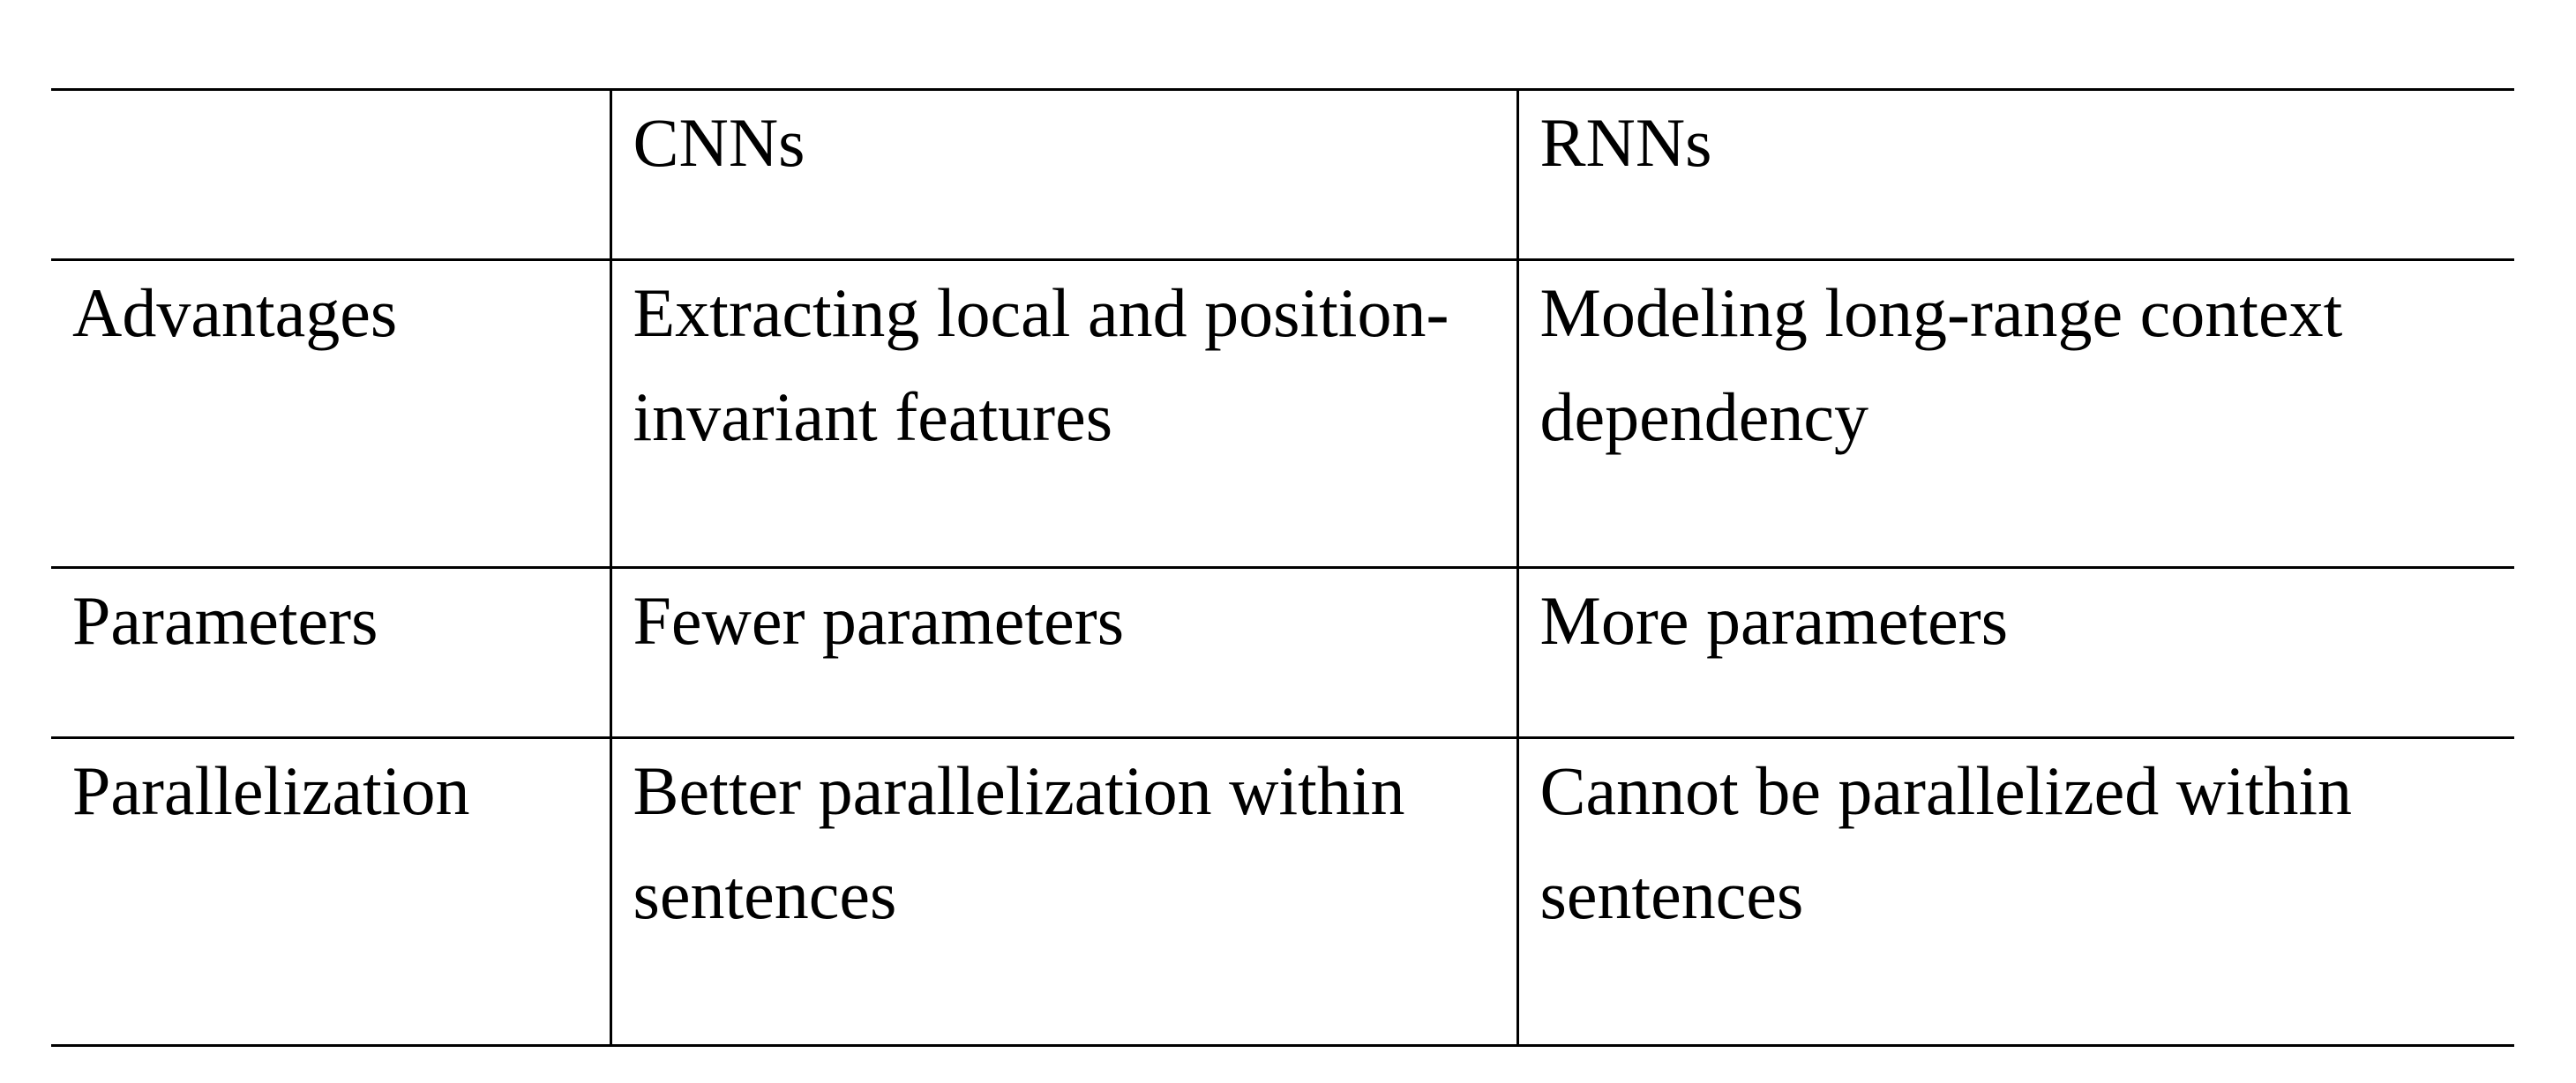  Describe the element at coordinates (332, 652) in the screenshot. I see `row-label-parameters: Parameters` at that location.